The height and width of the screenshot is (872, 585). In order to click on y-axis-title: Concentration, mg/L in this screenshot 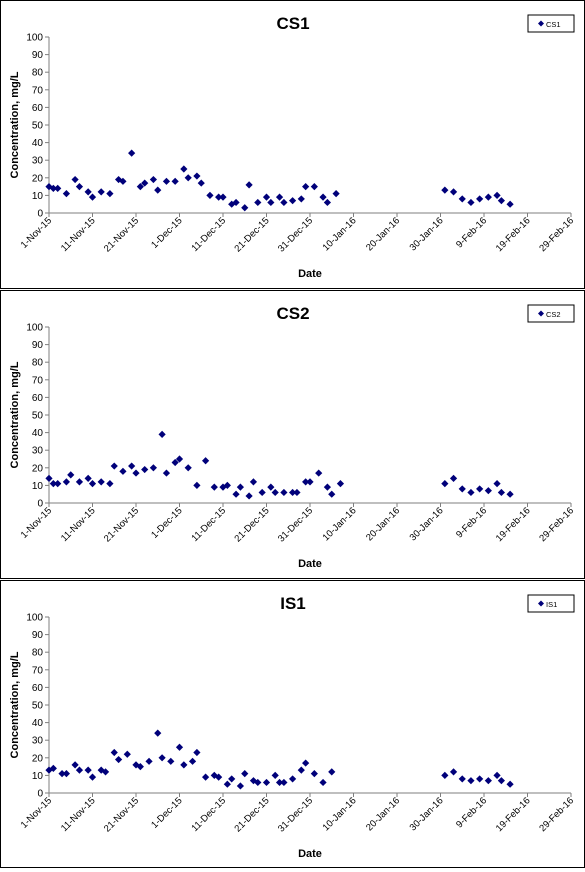, I will do `click(15, 704)`.